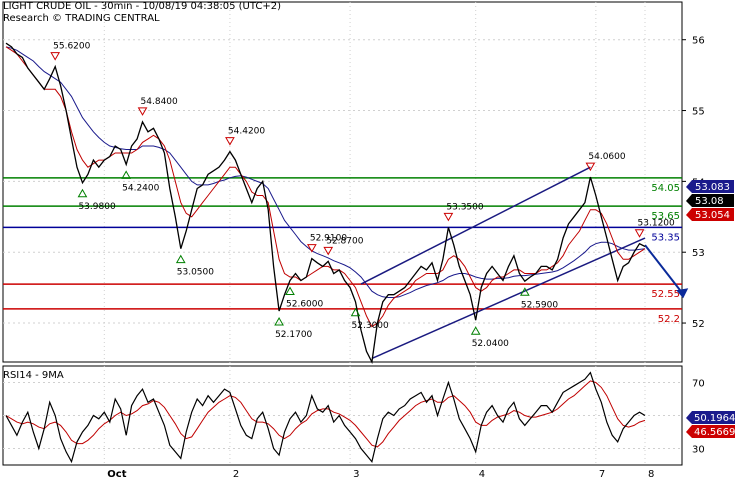  Describe the element at coordinates (293, 335) in the screenshot. I see `low-label: 52.1700` at that location.